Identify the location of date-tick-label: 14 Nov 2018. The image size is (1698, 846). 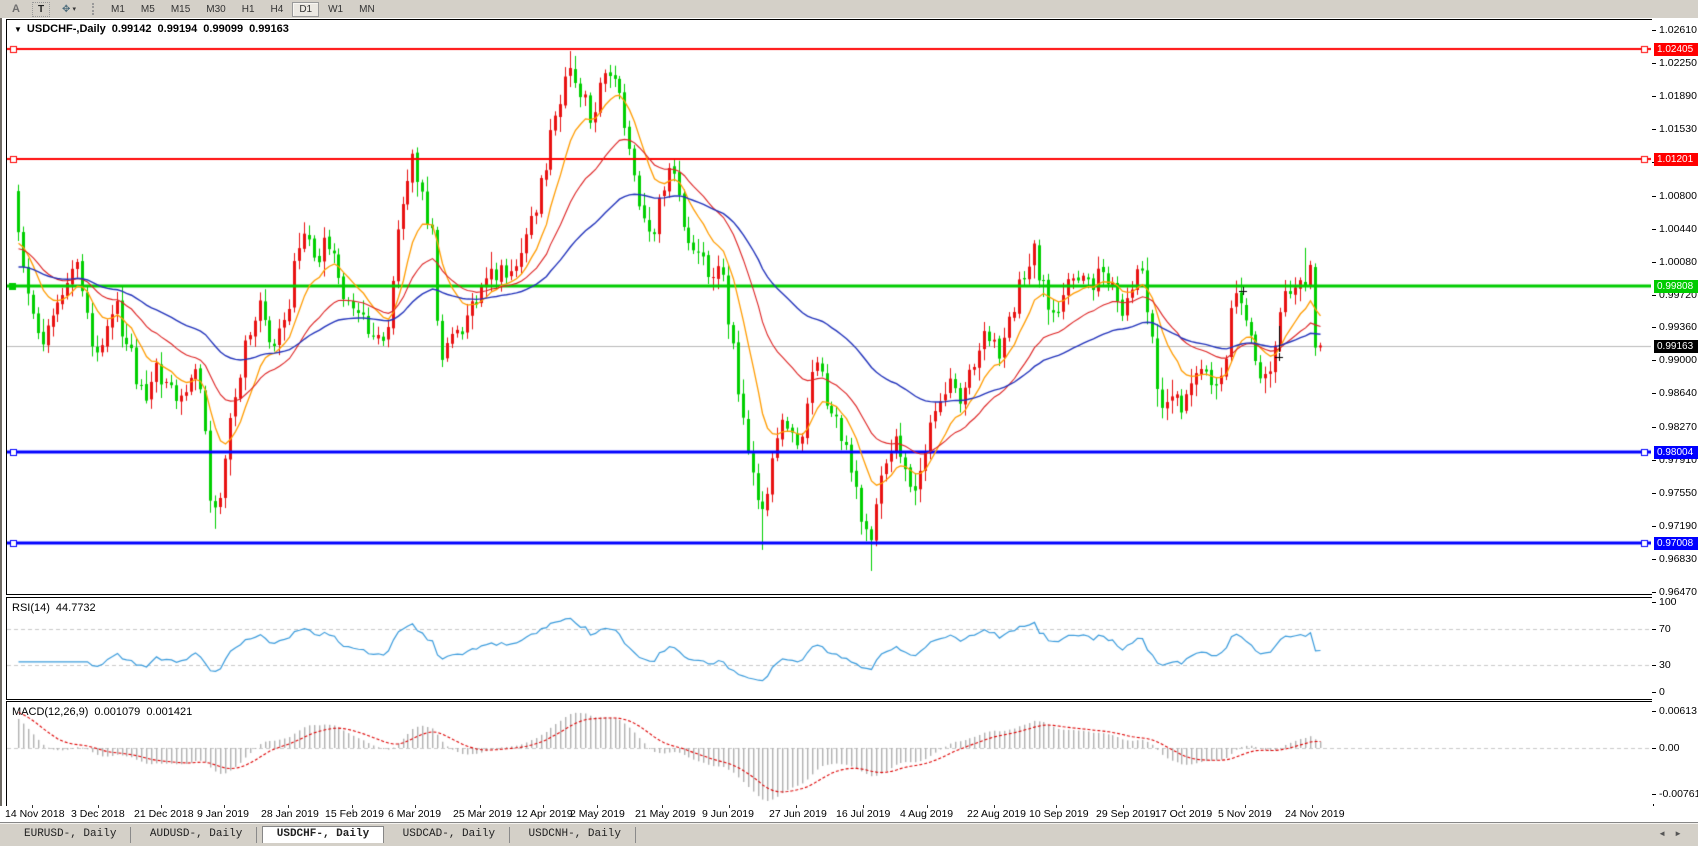
(35, 814).